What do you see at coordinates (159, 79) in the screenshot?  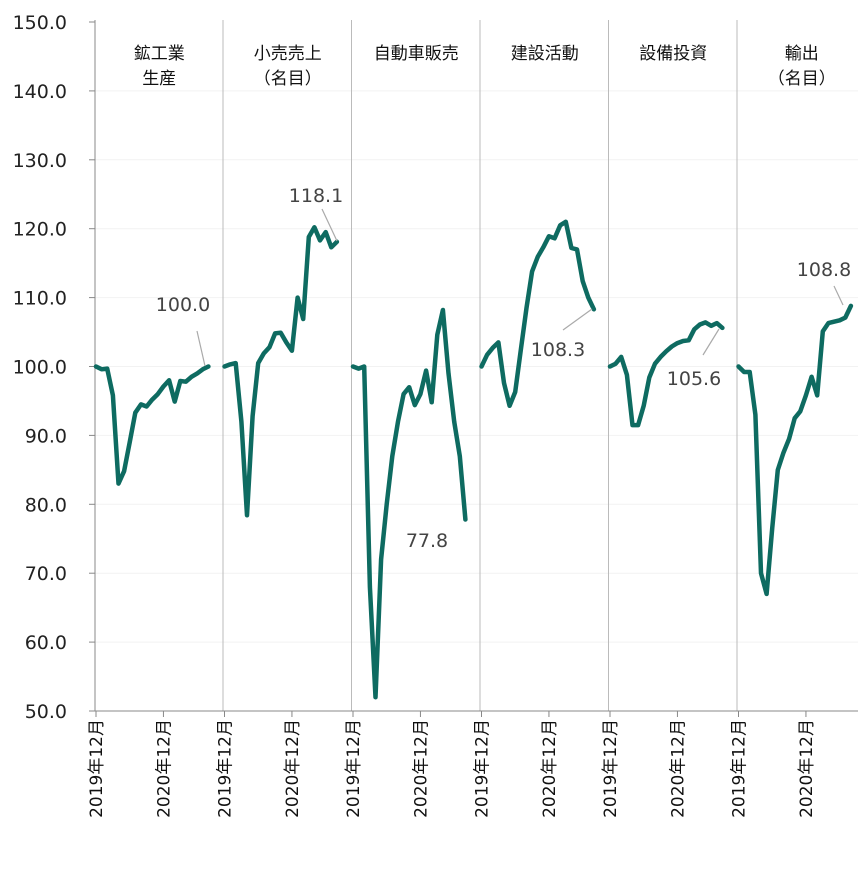 I see `panel-title: 生産` at bounding box center [159, 79].